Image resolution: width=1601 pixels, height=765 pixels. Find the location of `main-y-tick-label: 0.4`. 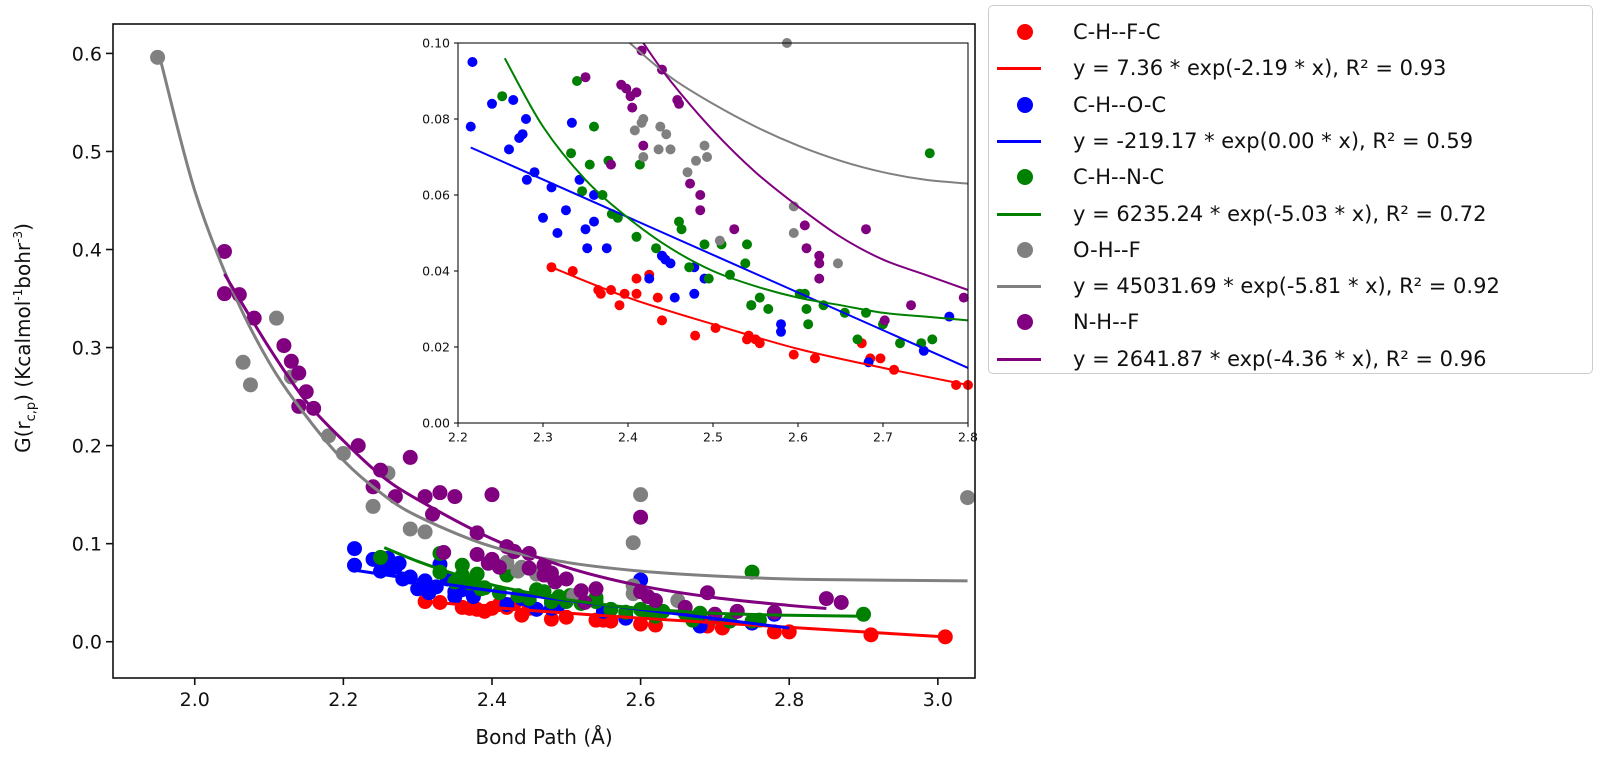

main-y-tick-label: 0.4 is located at coordinates (87, 250).